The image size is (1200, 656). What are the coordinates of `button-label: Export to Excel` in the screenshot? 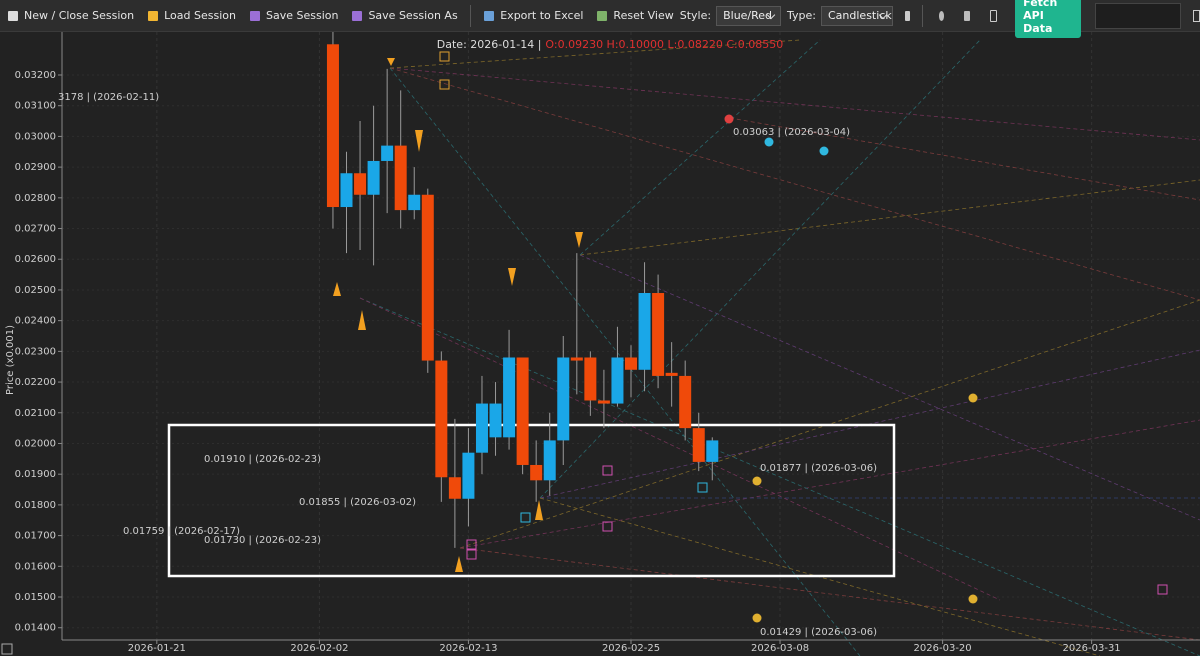 It's located at (542, 15).